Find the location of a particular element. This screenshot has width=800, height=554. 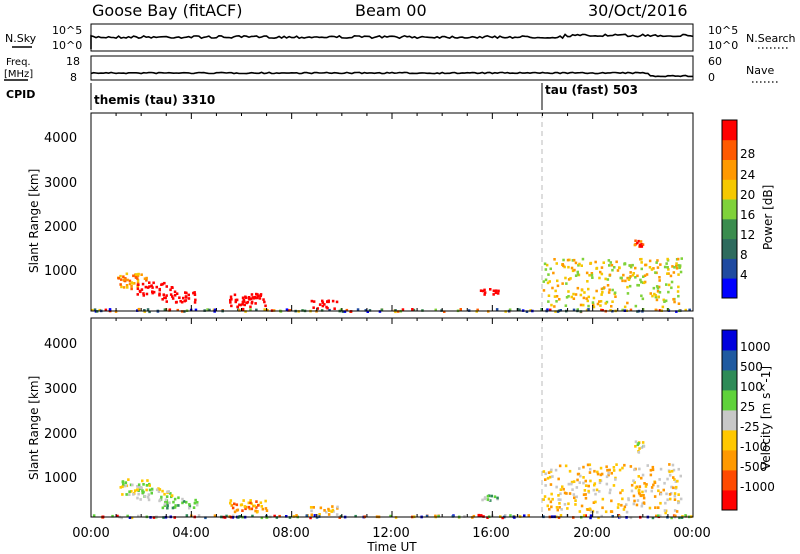

freq-trace is located at coordinates (391, 74).